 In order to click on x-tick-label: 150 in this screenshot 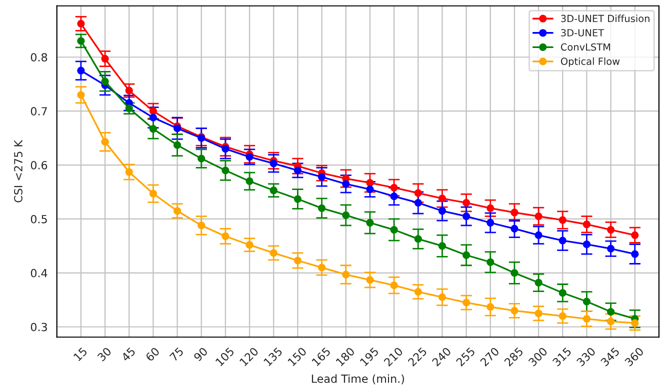, I will do `click(297, 356)`.